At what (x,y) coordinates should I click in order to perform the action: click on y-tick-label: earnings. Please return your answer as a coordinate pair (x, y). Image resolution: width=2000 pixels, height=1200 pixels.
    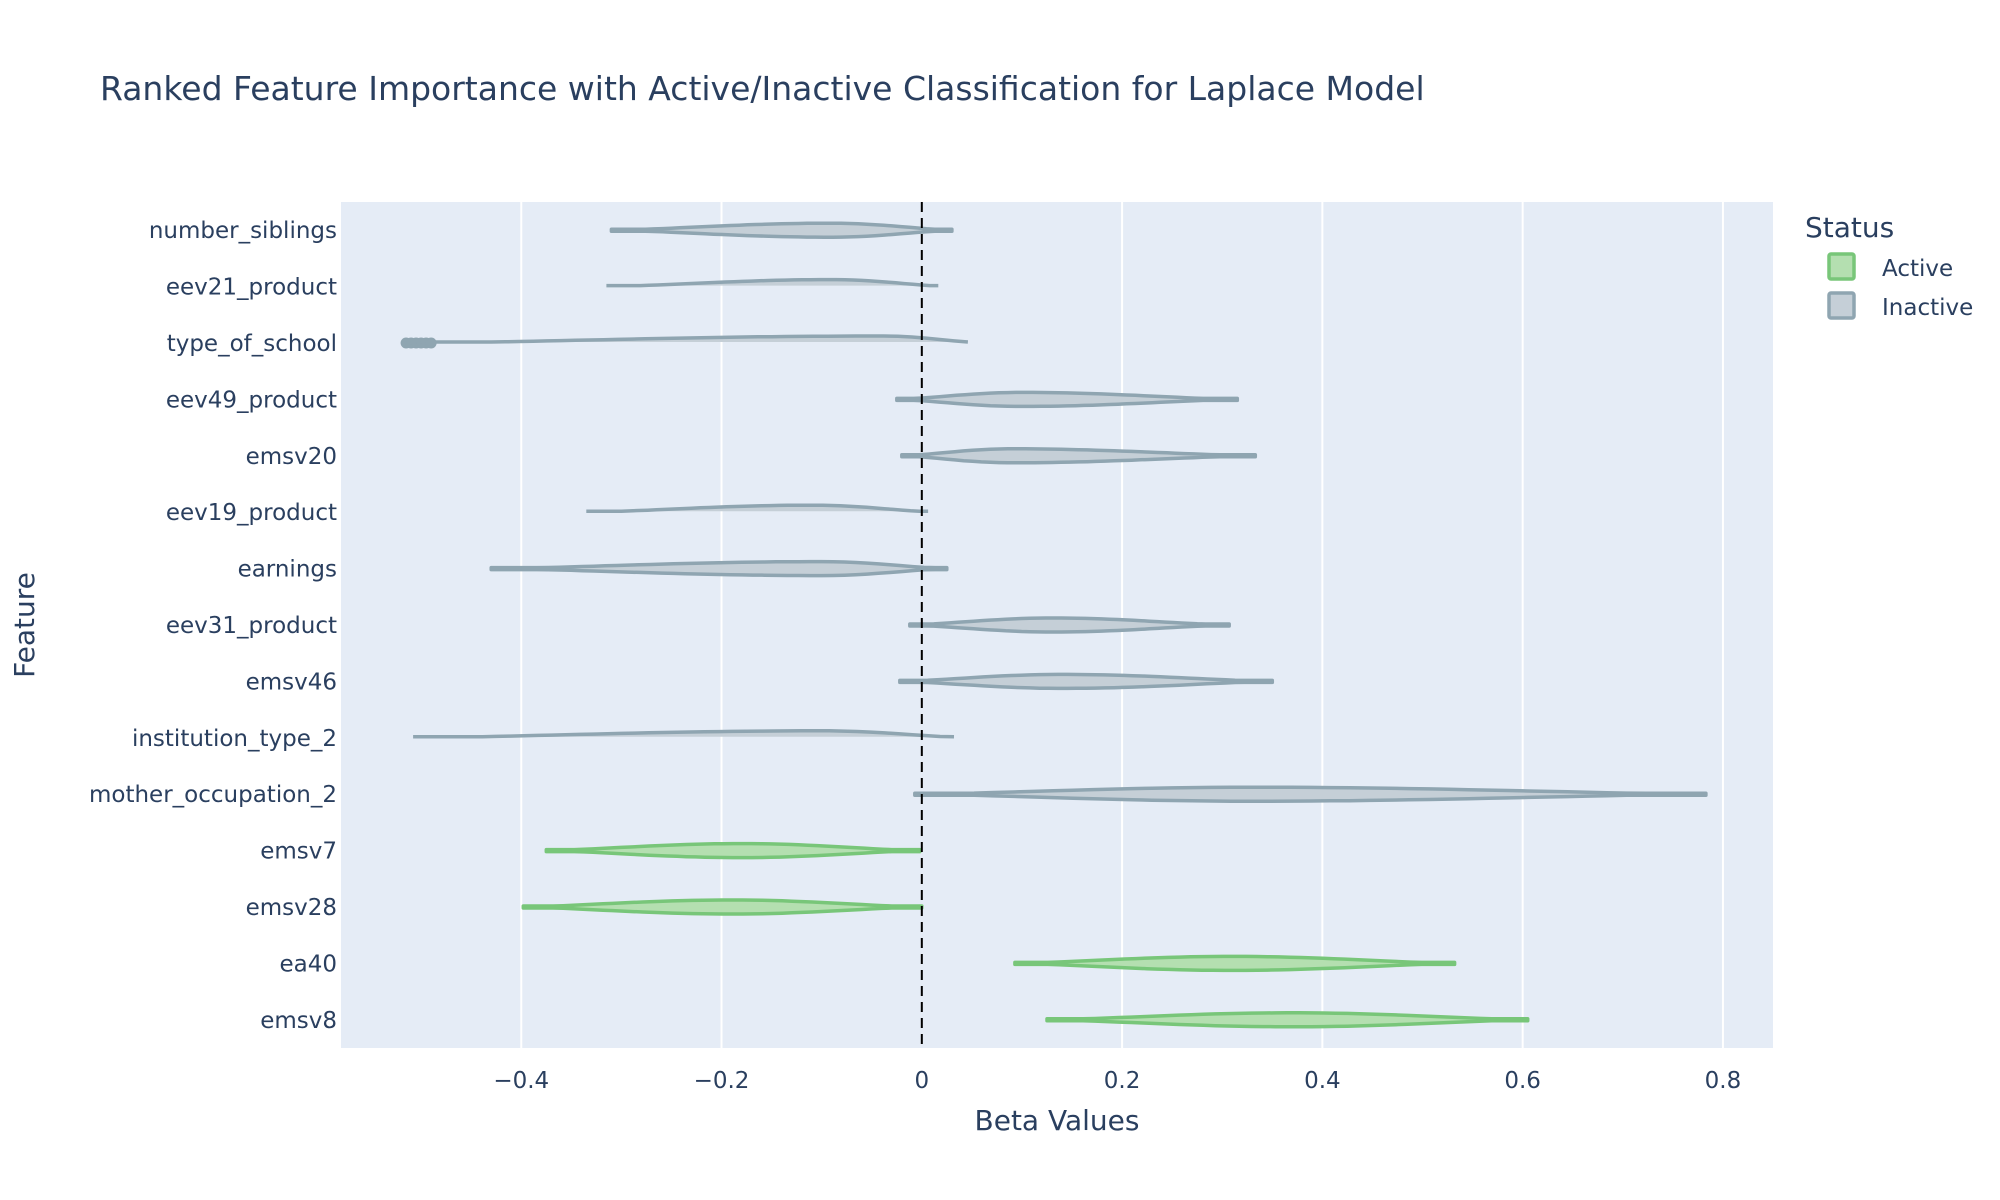
    Looking at the image, I should click on (287, 570).